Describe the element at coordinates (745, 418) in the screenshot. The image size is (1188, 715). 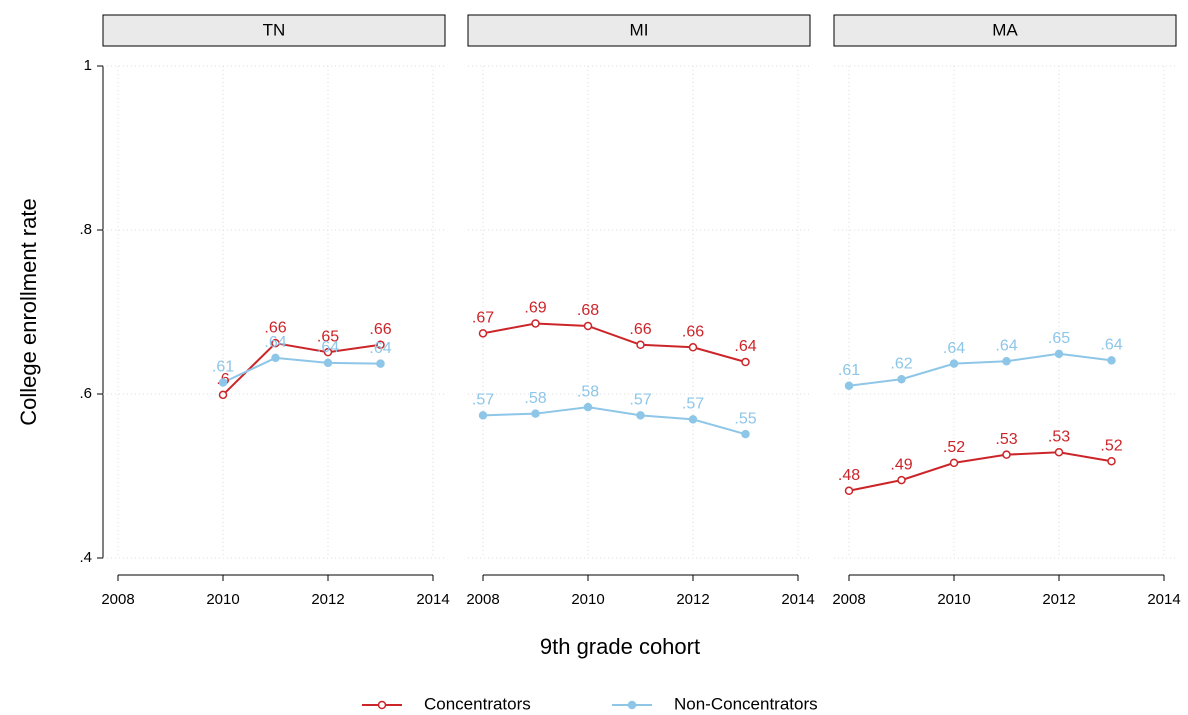
I see `value-label: .55` at that location.